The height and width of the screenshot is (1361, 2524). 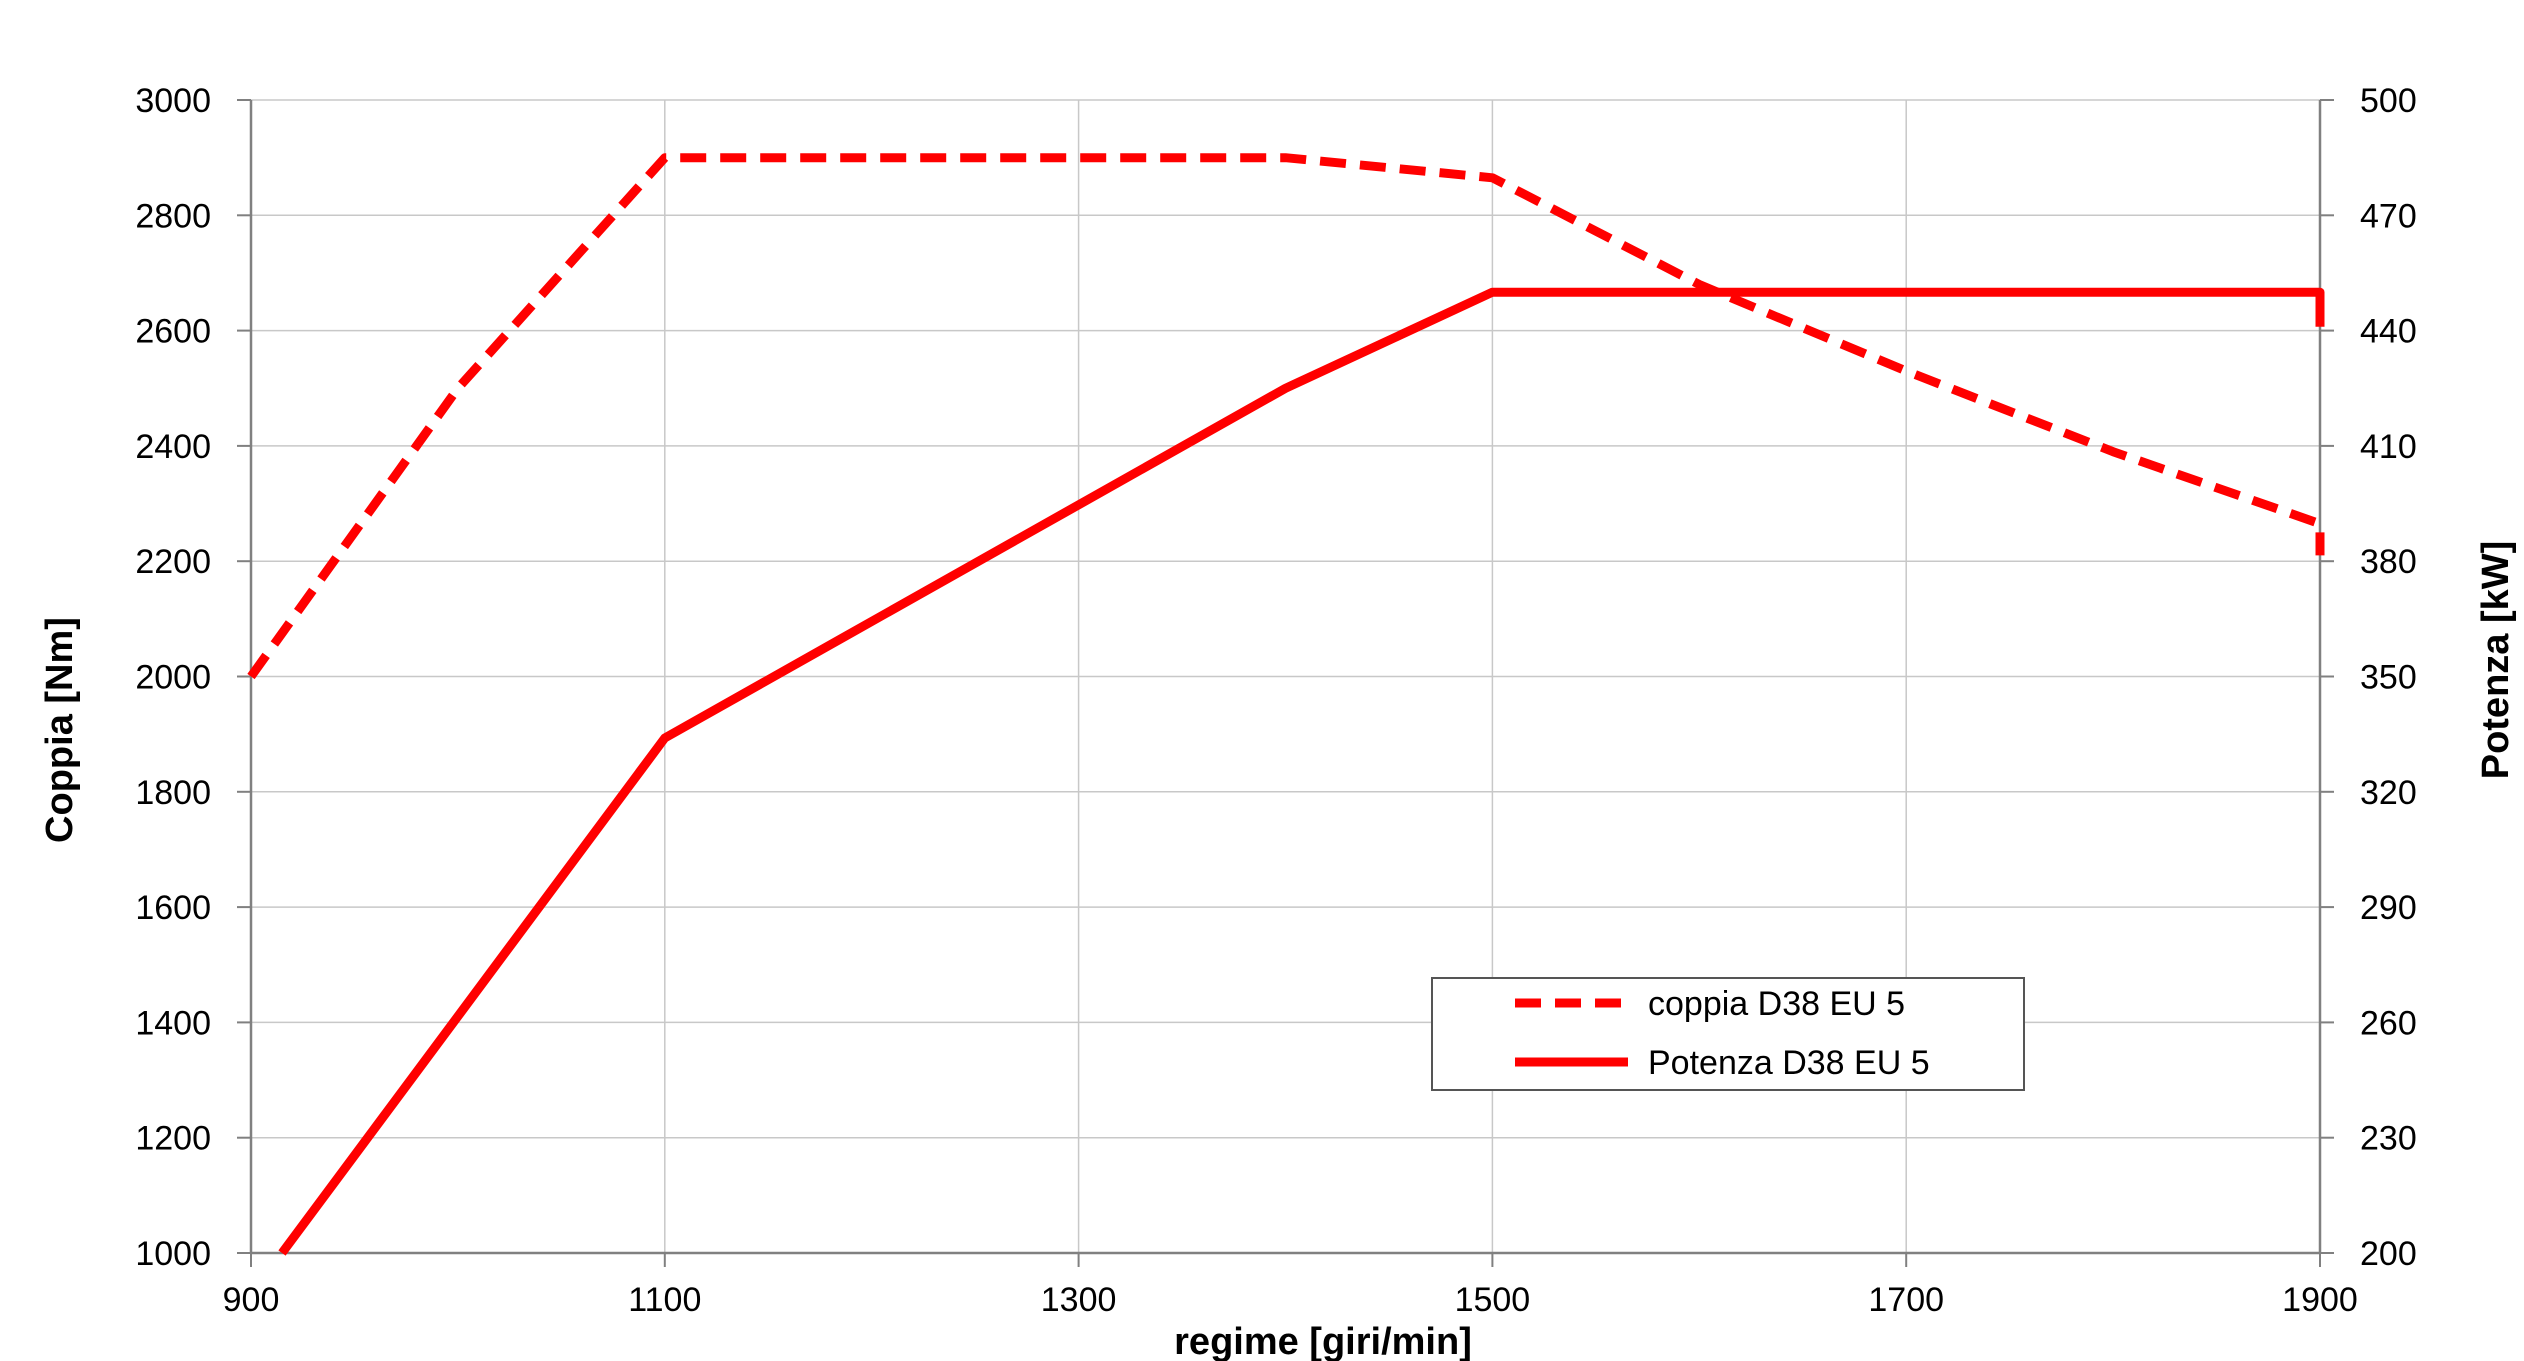 I want to click on x-tick-label: 1700, so click(x=1906, y=1300).